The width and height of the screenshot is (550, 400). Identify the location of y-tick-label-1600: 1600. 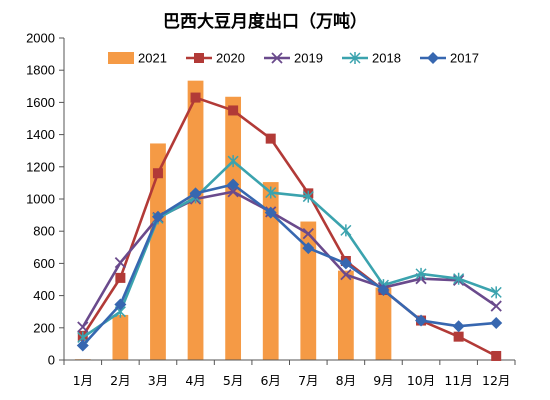
(40, 102).